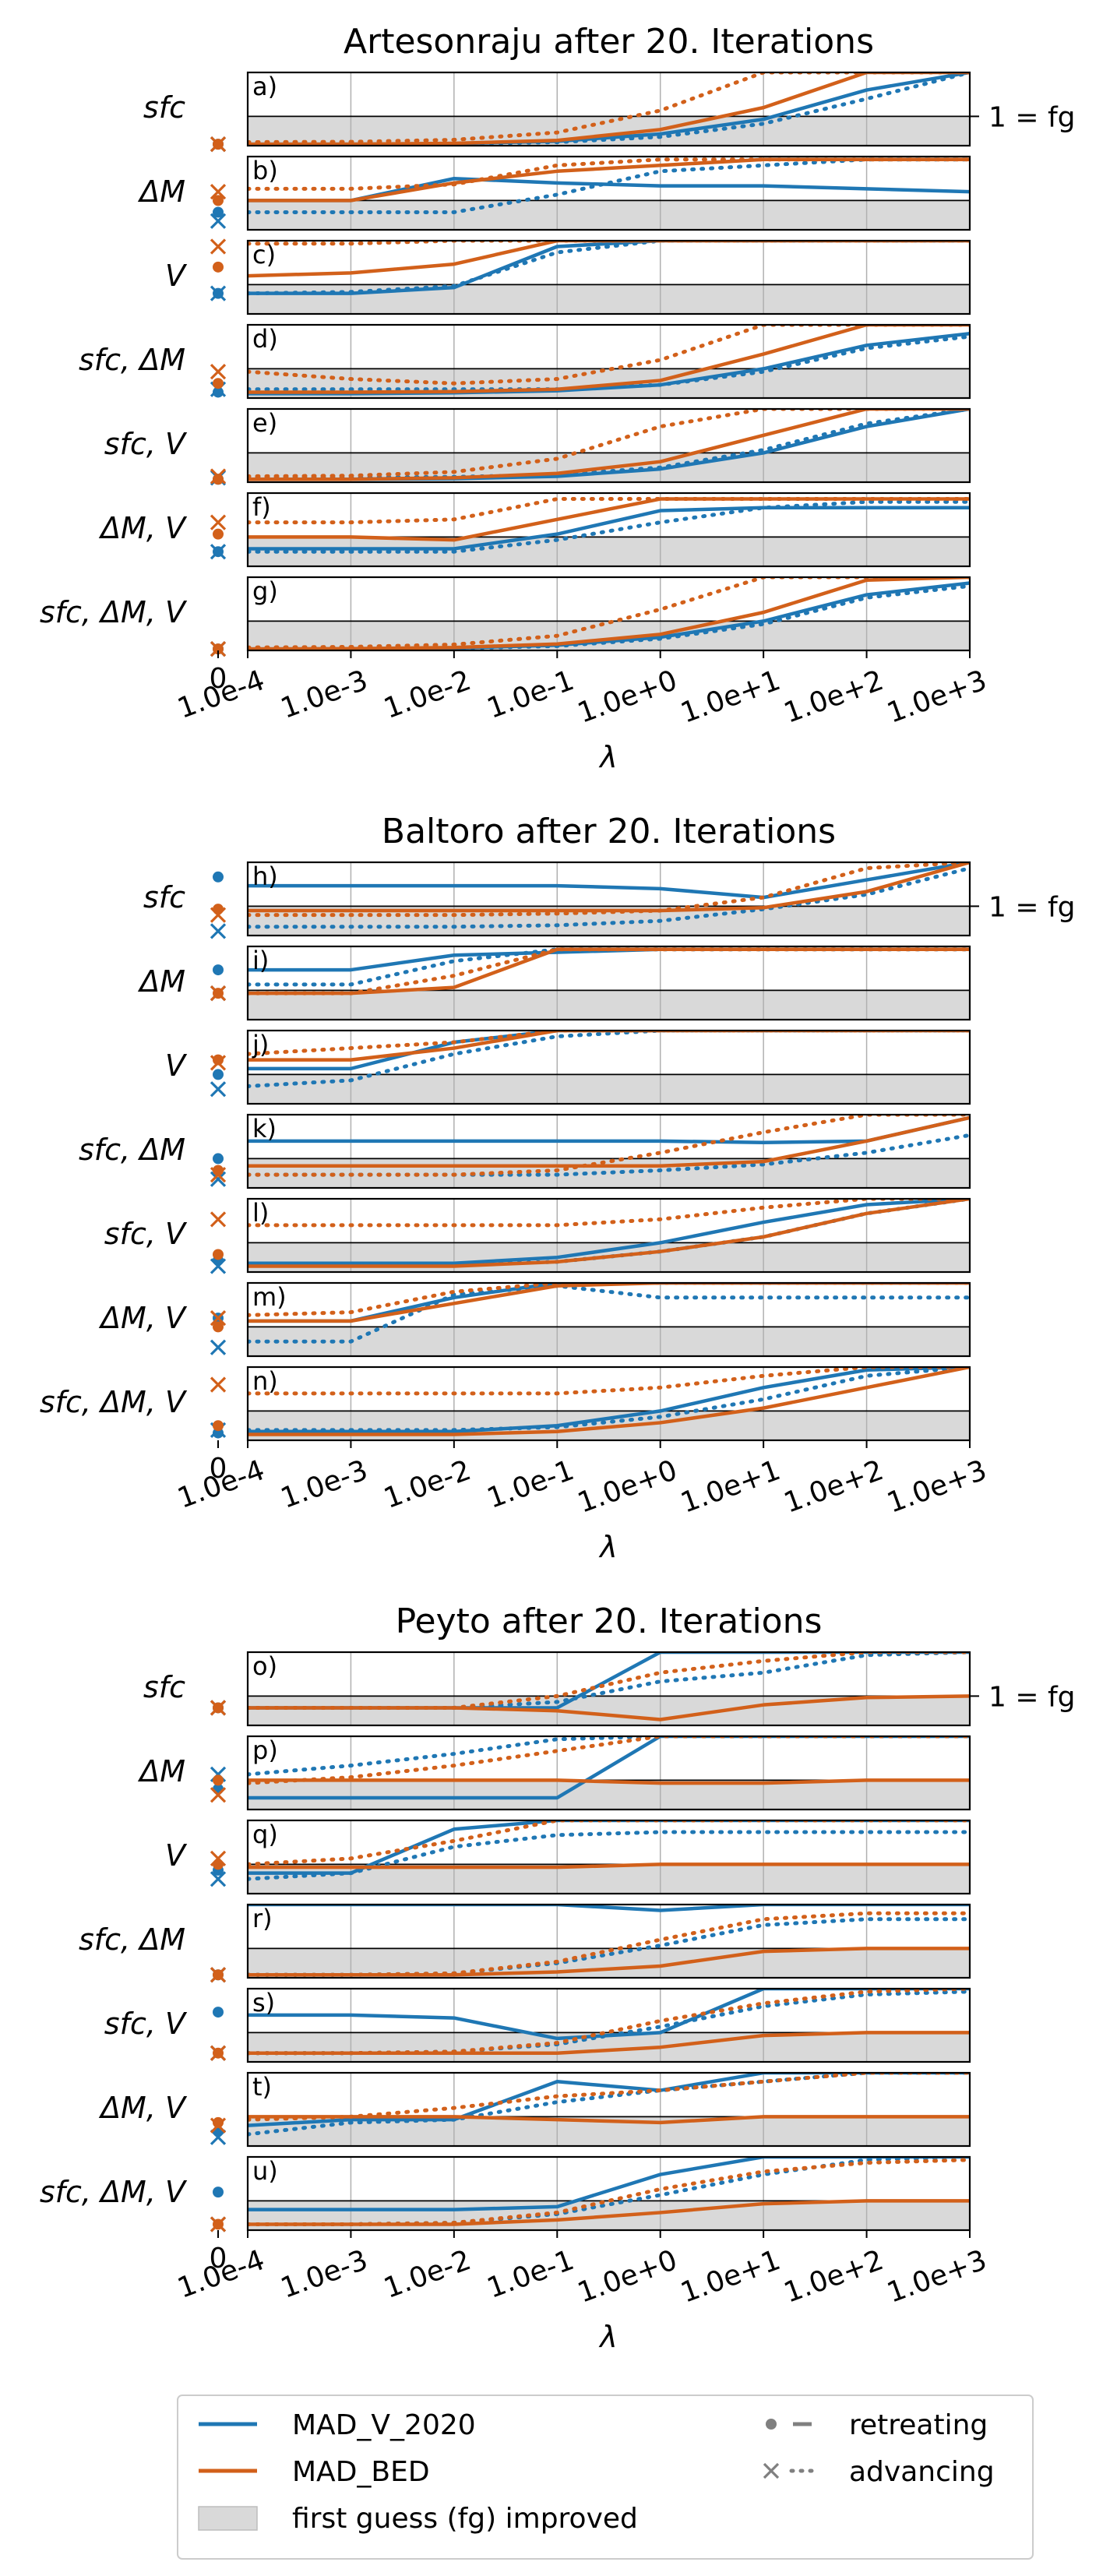 This screenshot has height=2576, width=1117. I want to click on panel-g: g) sfc, ΔM, V, so click(505, 616).